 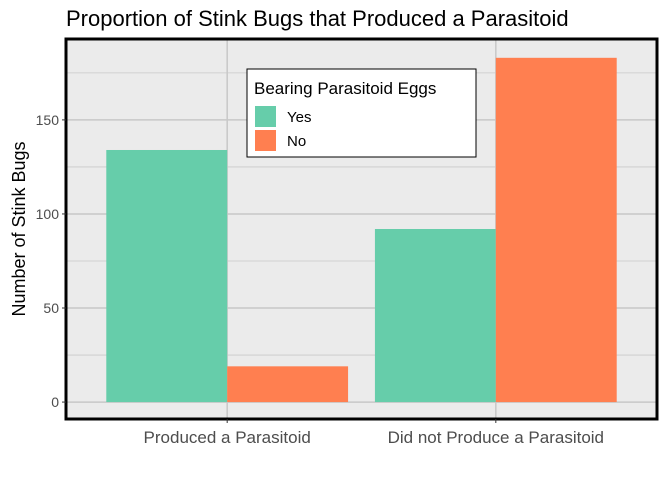 I want to click on legend: Bearing Parasitoid Eggs Yes No, so click(x=361, y=113).